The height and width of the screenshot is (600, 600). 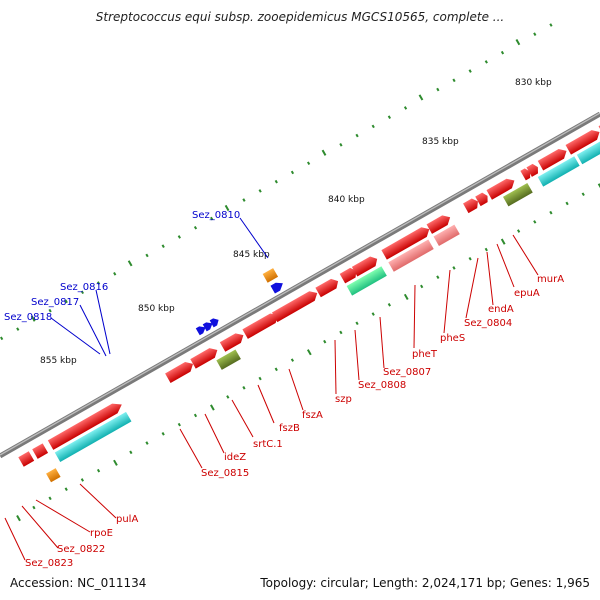 What do you see at coordinates (452, 338) in the screenshot?
I see `gene-label-phes: pheS` at bounding box center [452, 338].